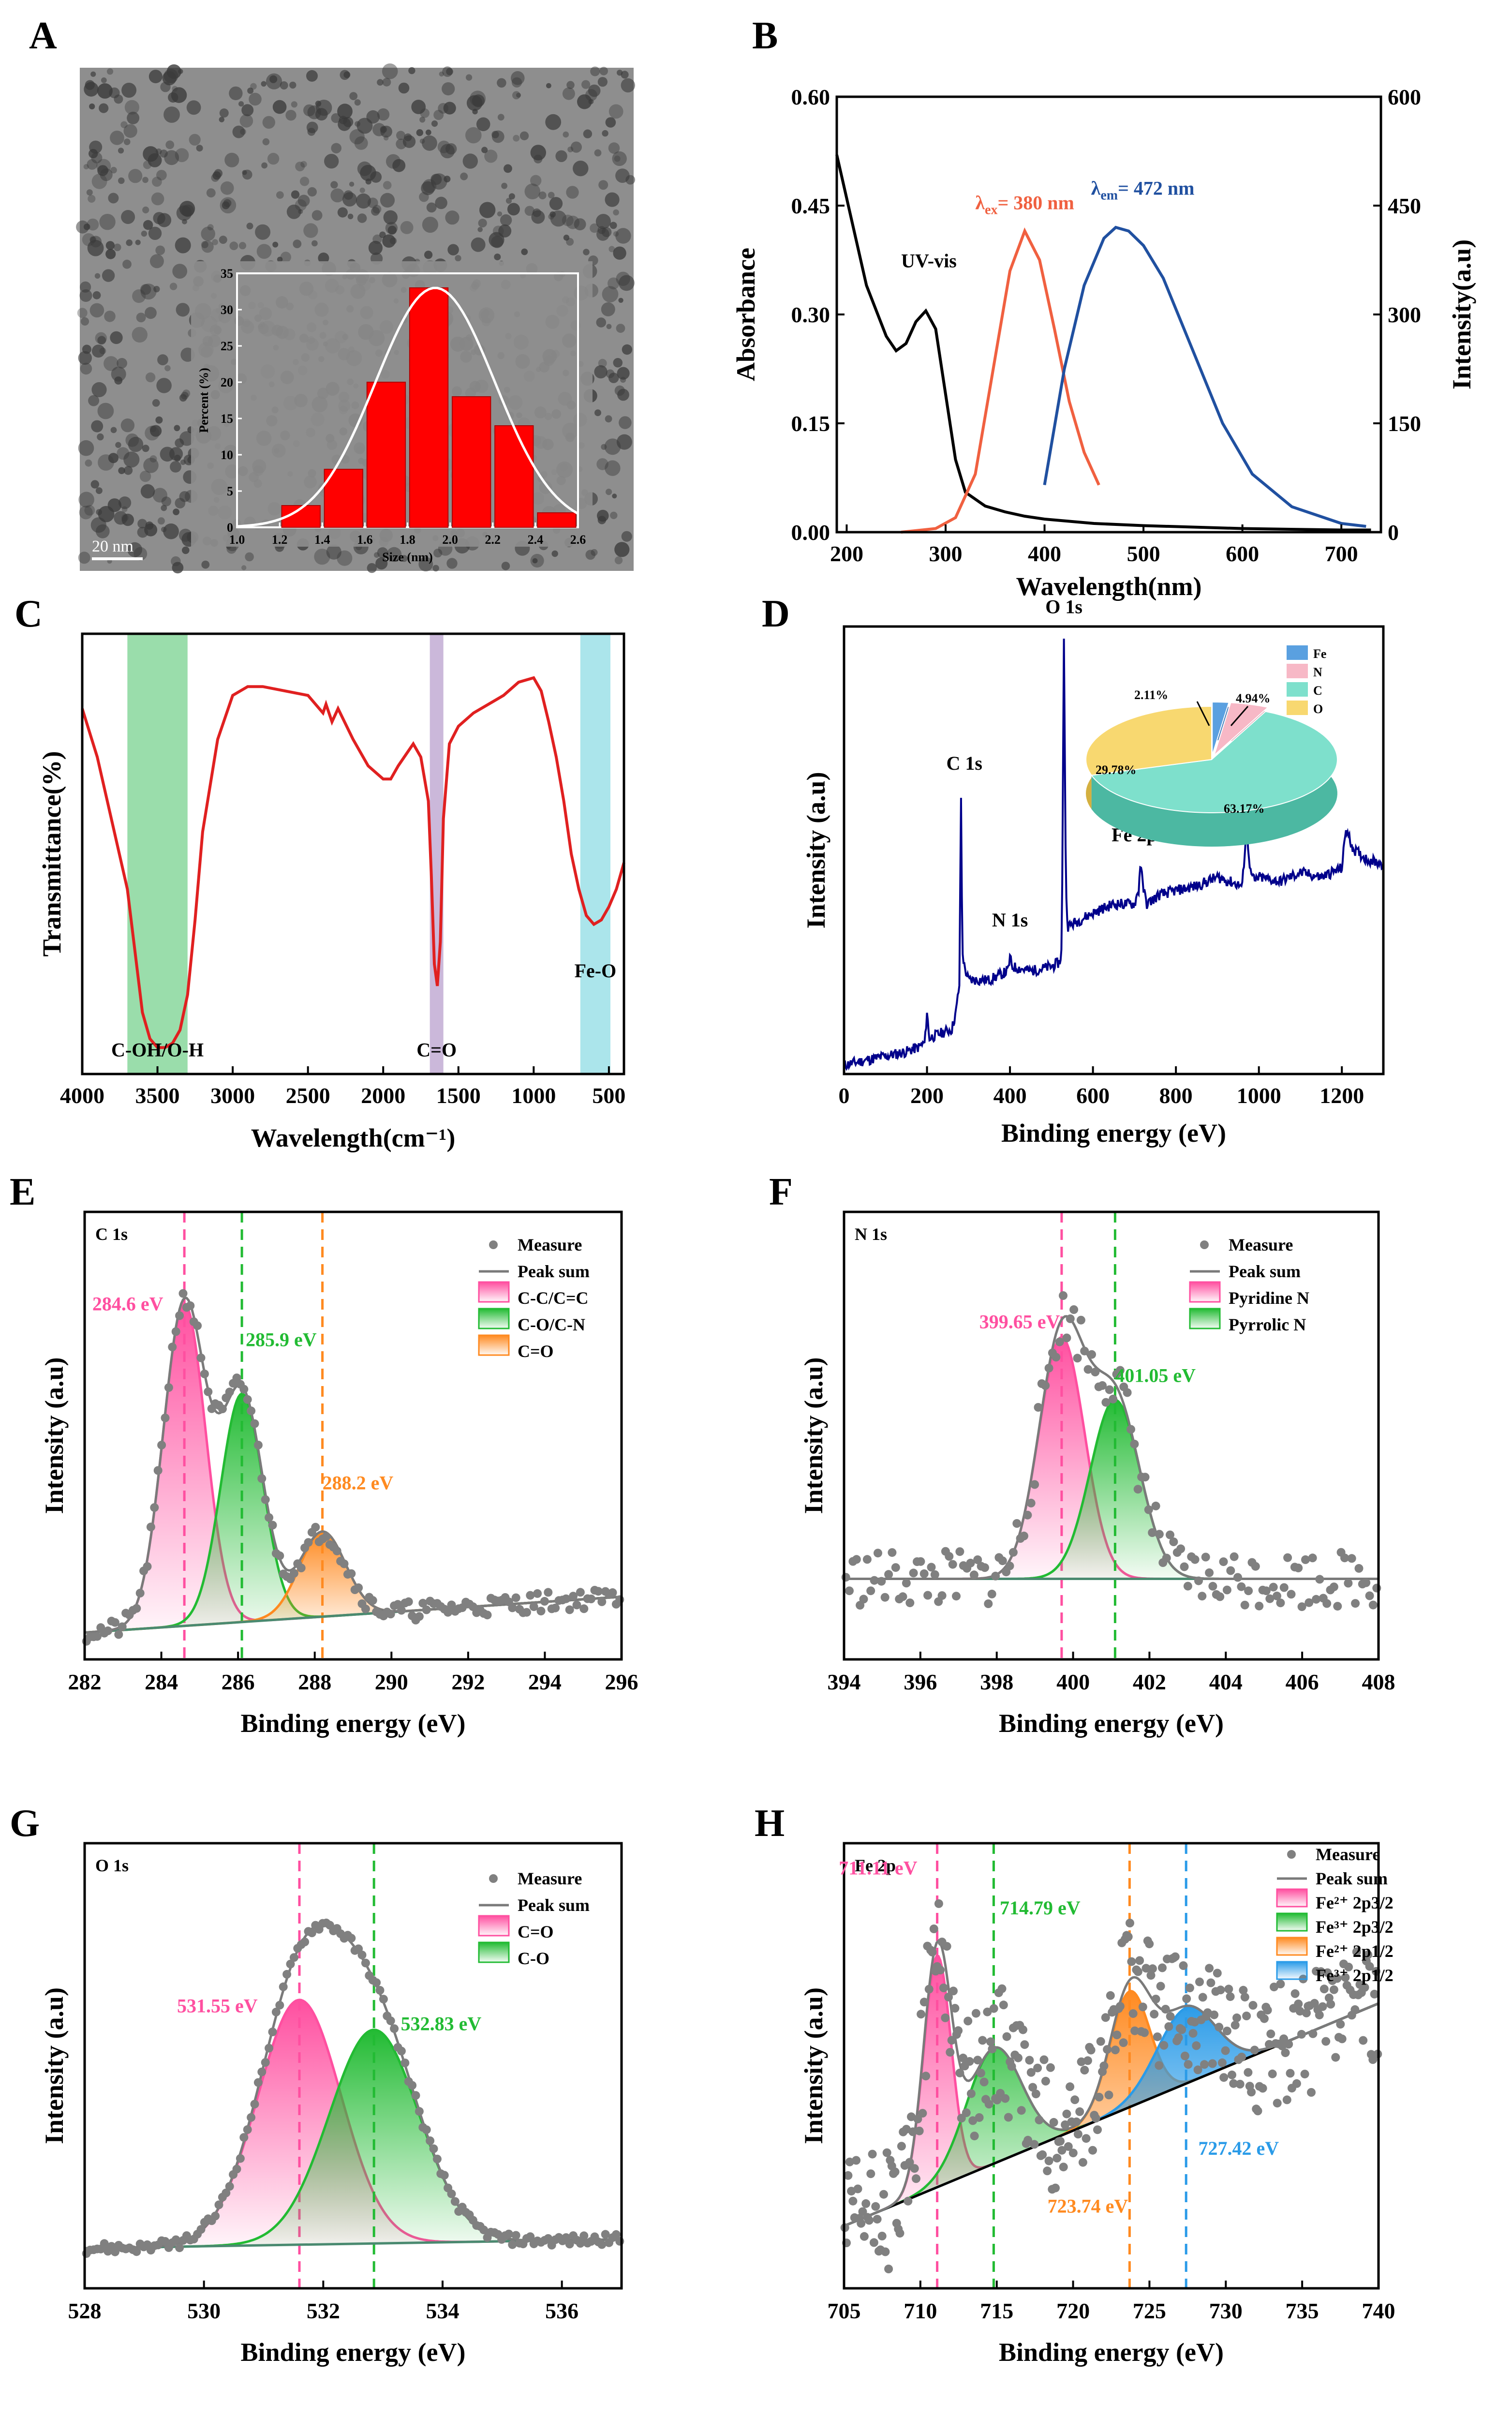 Image resolution: width=1512 pixels, height=2417 pixels. Describe the element at coordinates (811, 423) in the screenshot. I see `y-tick-label: 0.15` at that location.